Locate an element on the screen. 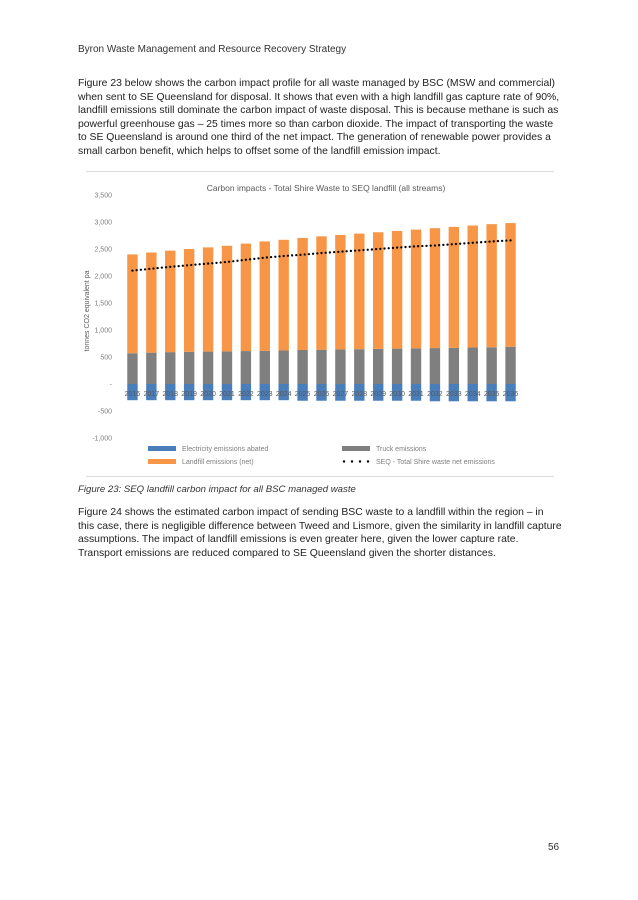 This screenshot has width=638, height=900. y-tick-label: 3,500 is located at coordinates (103, 196).